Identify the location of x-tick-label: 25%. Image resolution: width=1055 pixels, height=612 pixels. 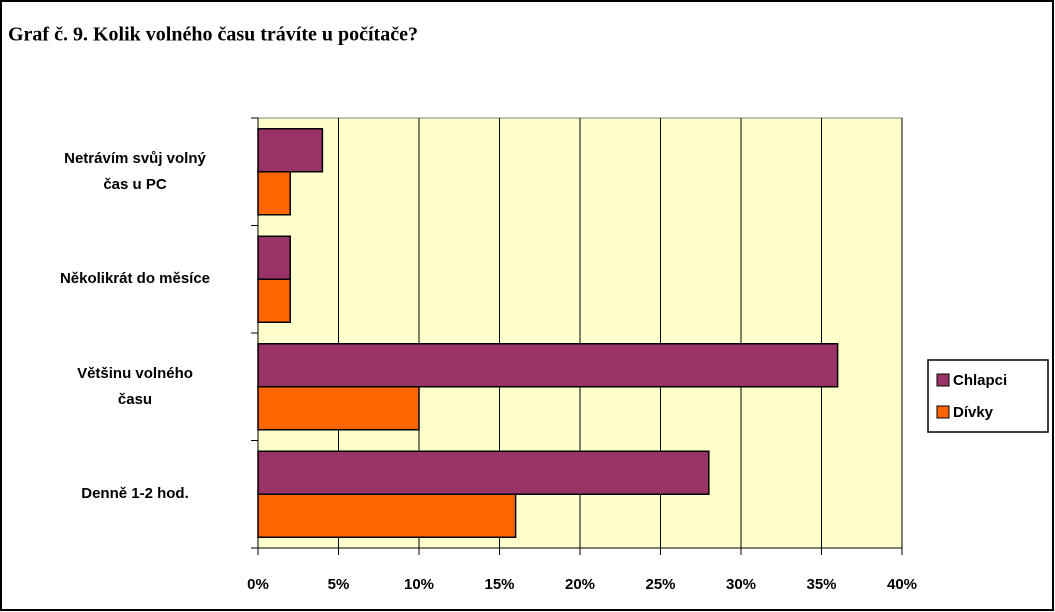
(660, 584).